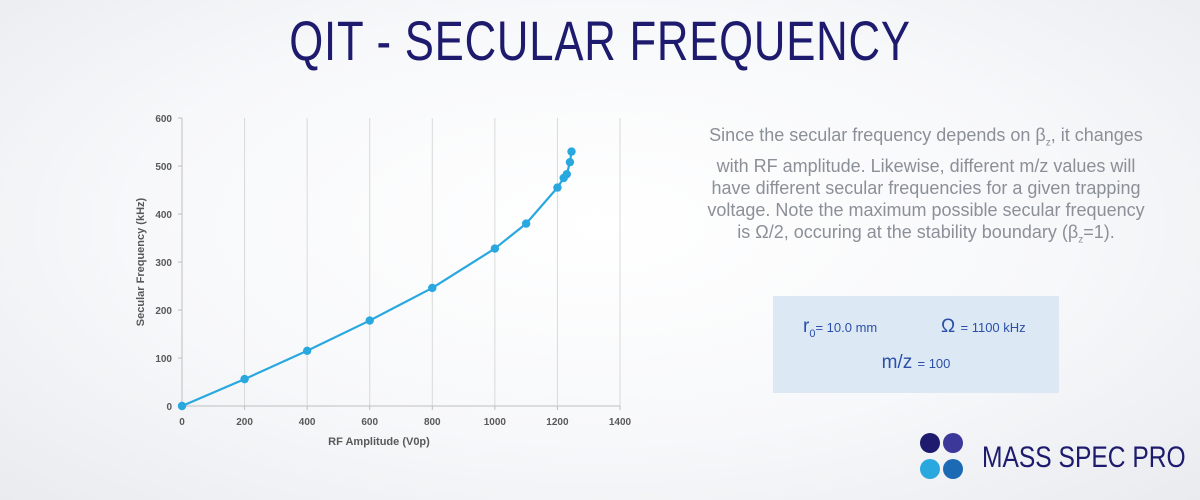 The width and height of the screenshot is (1200, 500). Describe the element at coordinates (1048, 143) in the screenshot. I see `beta-subscript: z` at that location.